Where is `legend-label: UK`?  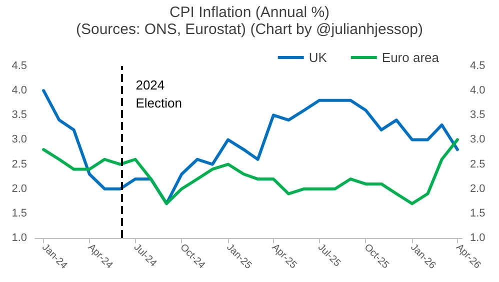
legend-label: UK is located at coordinates (318, 57).